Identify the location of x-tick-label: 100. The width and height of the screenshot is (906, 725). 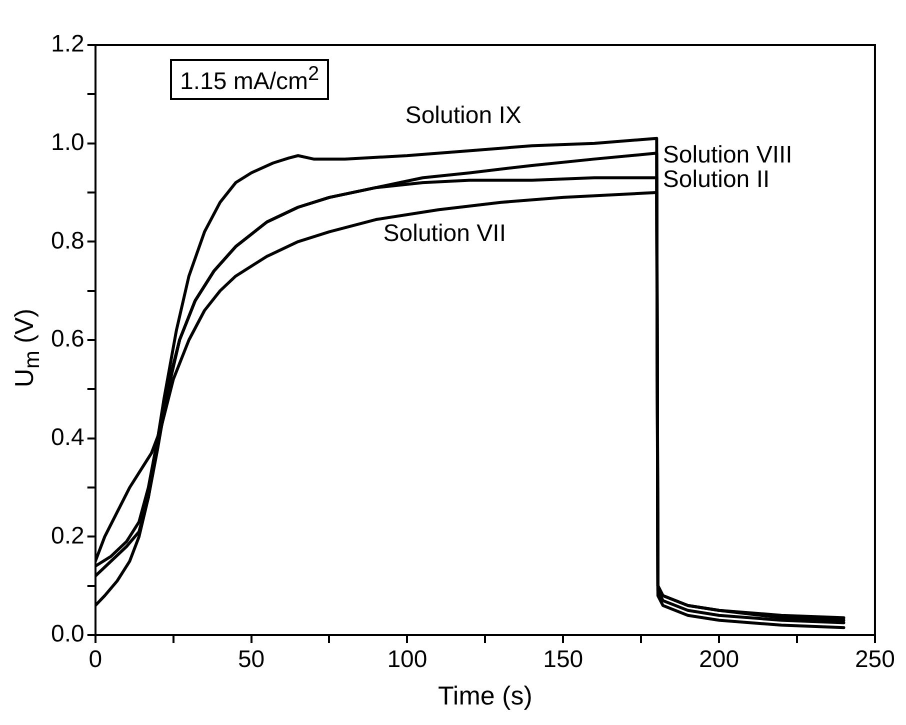
(407, 660).